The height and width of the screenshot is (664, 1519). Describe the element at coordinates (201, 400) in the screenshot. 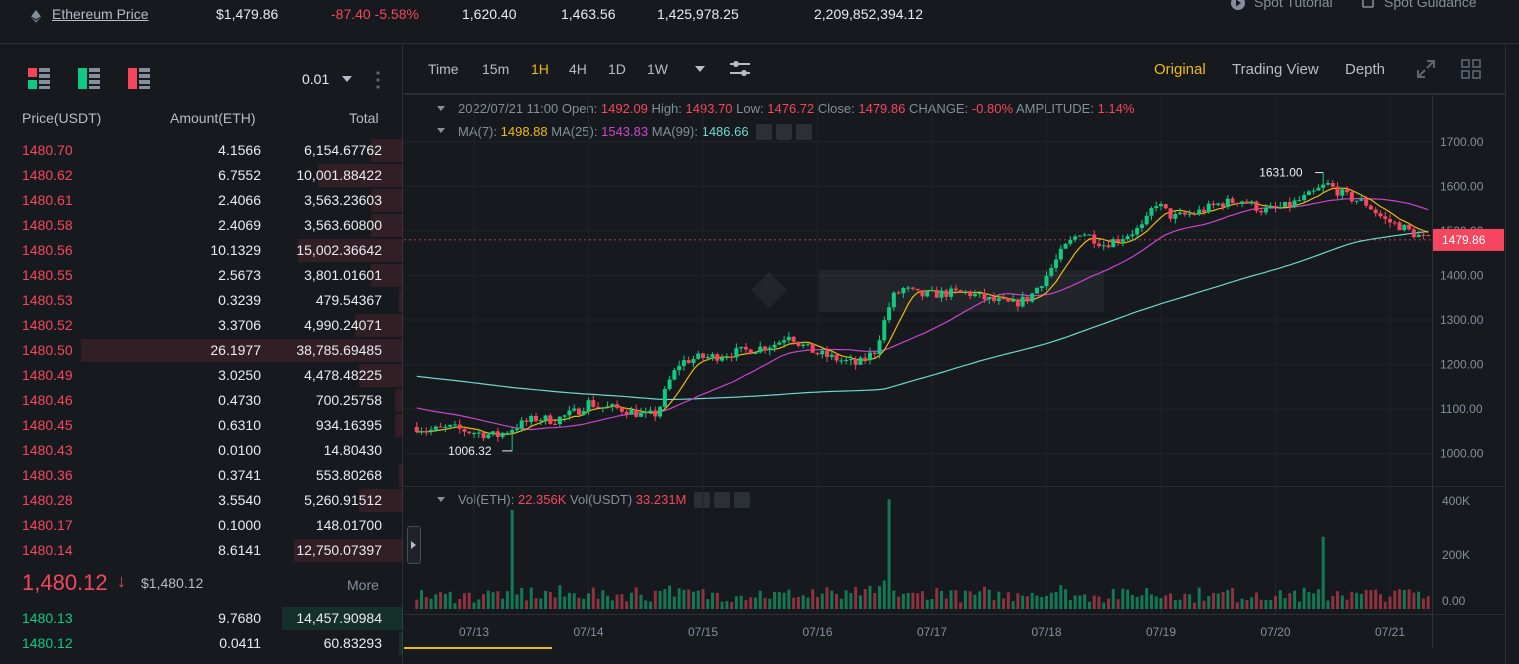

I see `ask-row: 1480.46 0.4730 700.25758` at that location.